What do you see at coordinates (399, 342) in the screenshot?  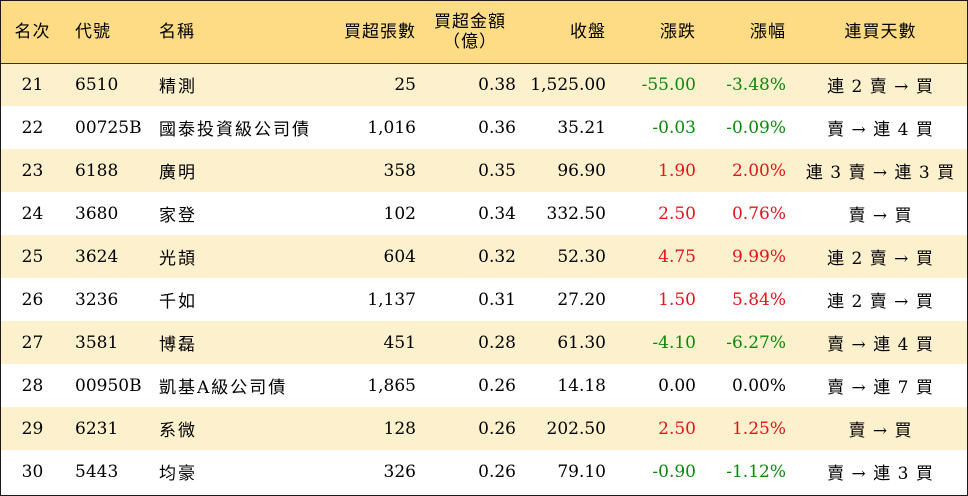 I see `cell-buy-lots: 451` at bounding box center [399, 342].